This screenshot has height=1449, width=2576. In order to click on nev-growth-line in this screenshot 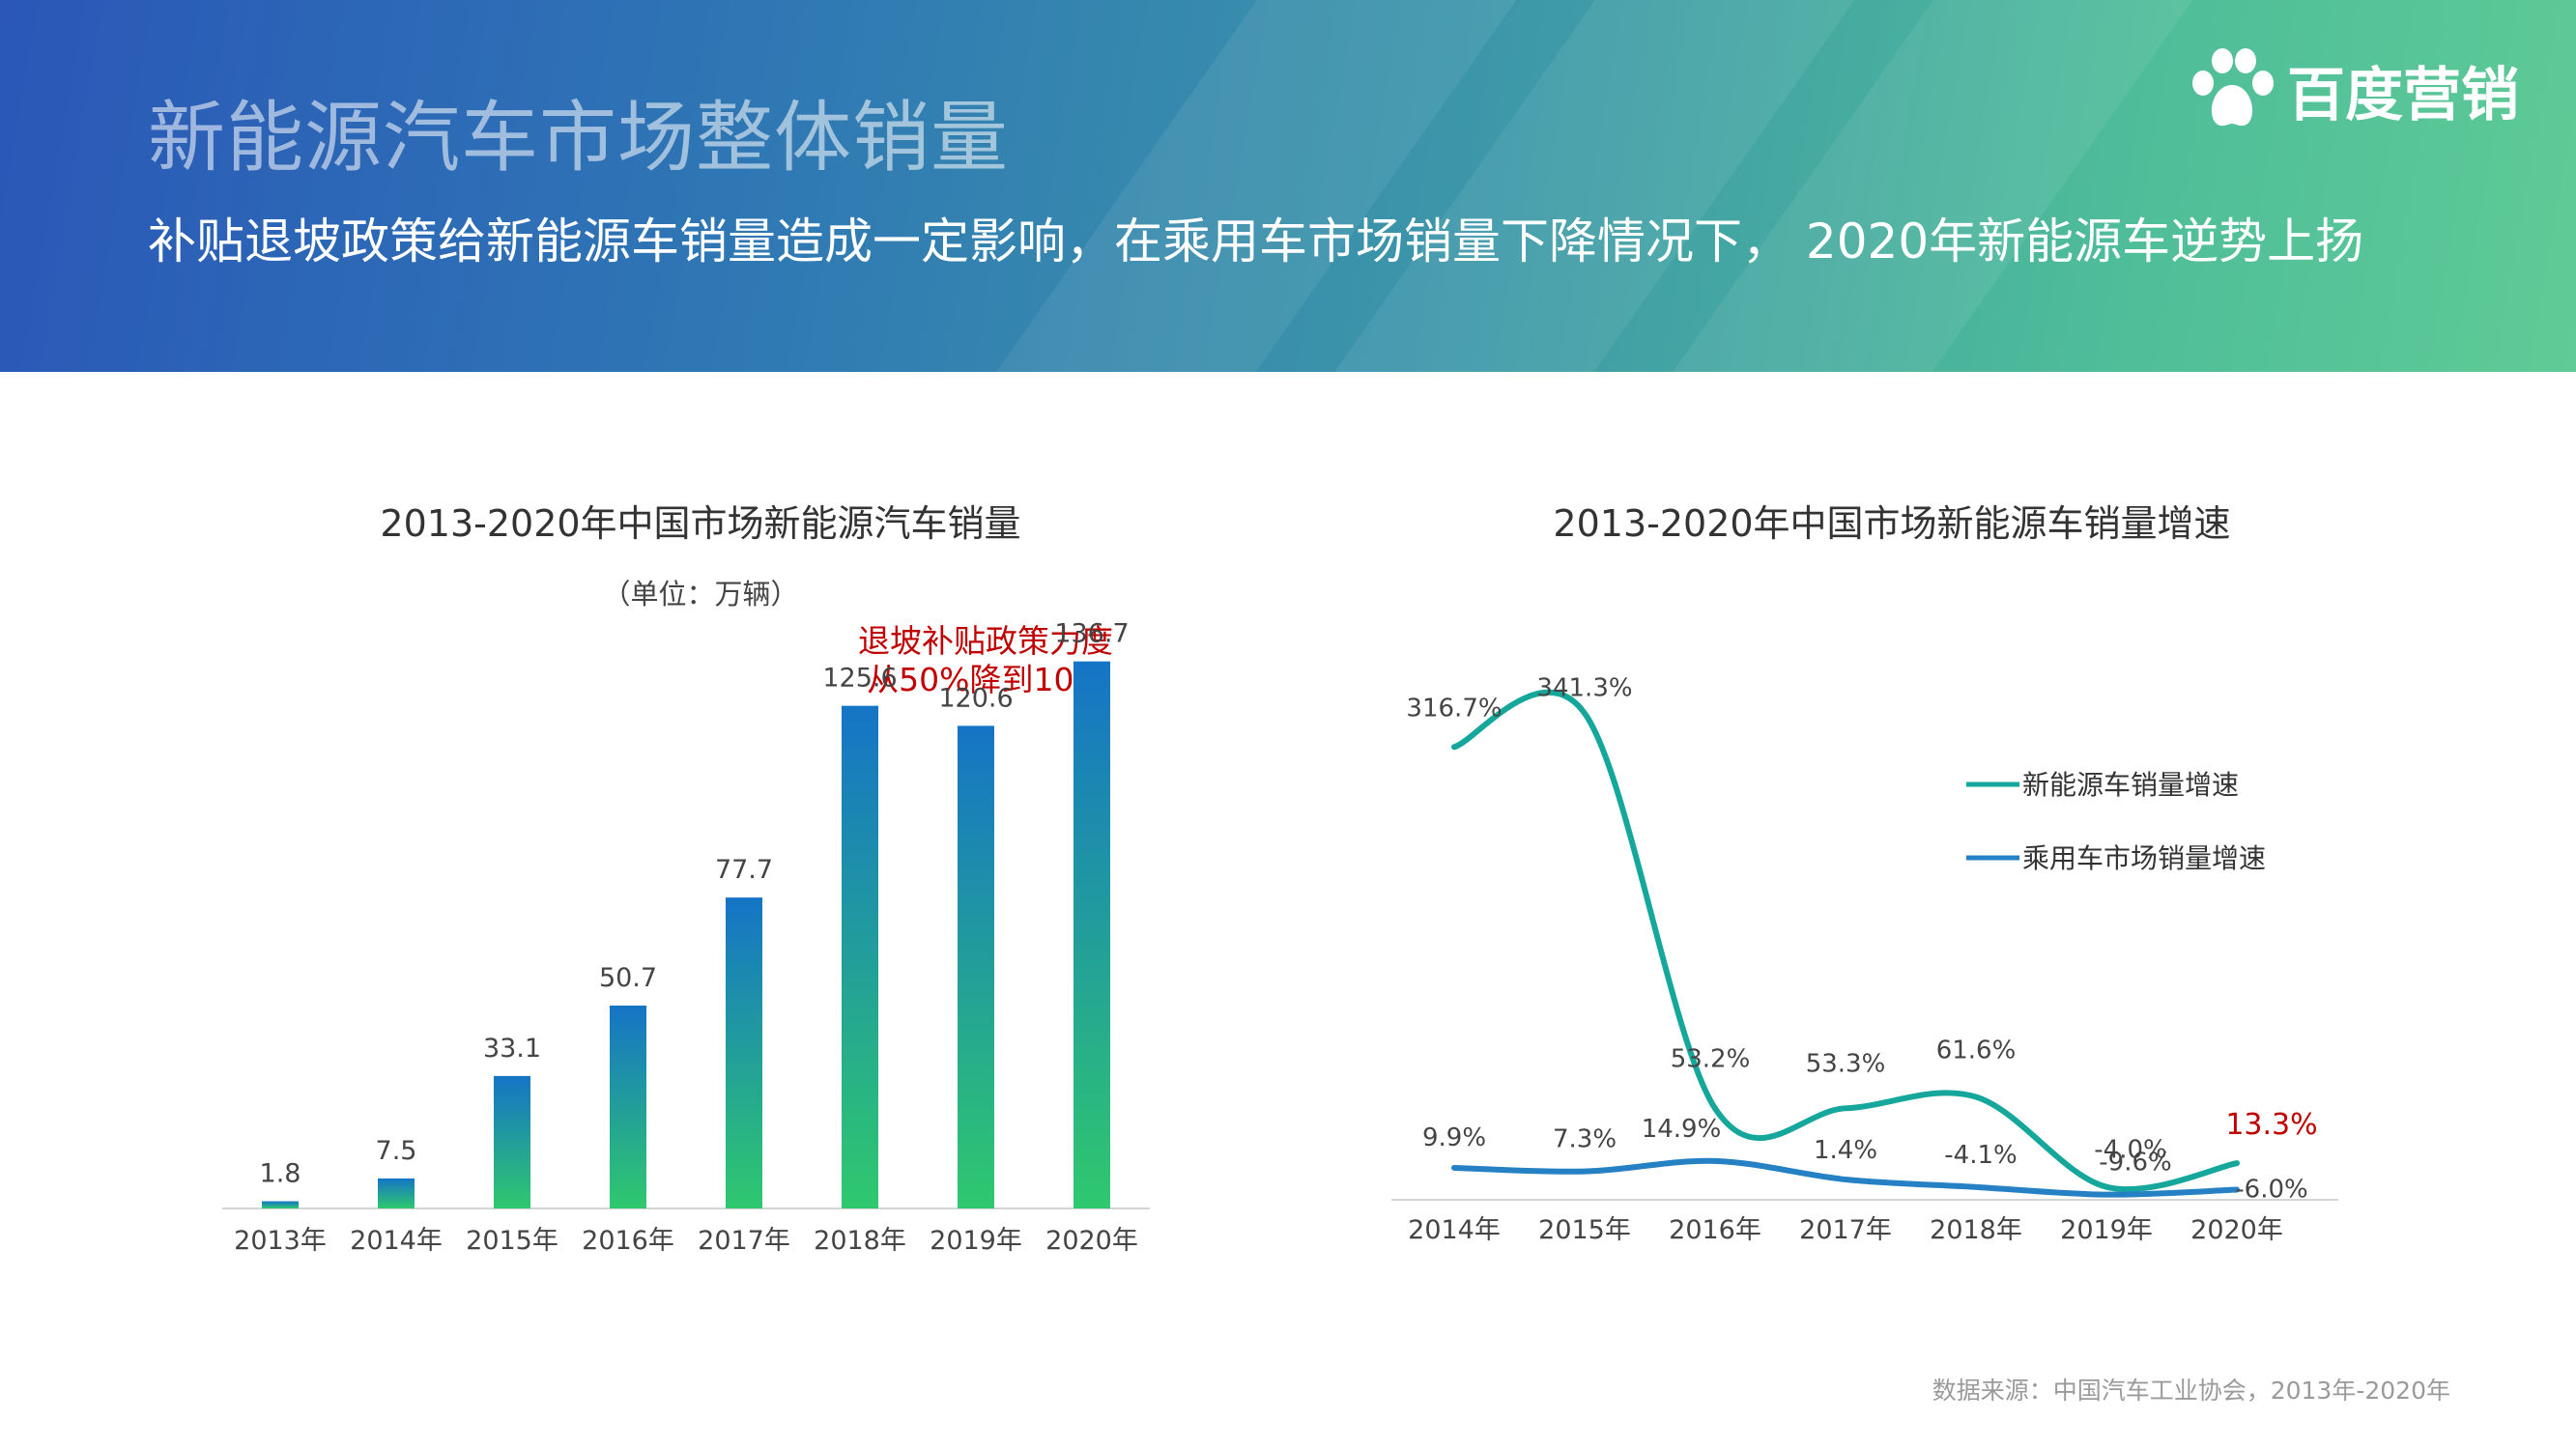, I will do `click(1846, 941)`.